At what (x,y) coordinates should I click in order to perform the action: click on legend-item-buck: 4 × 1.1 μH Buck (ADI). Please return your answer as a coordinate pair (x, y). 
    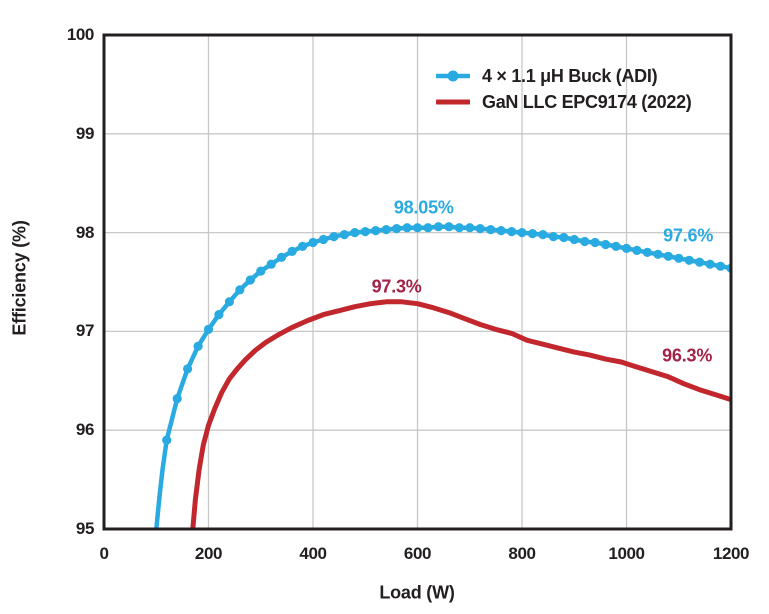
    Looking at the image, I should click on (564, 76).